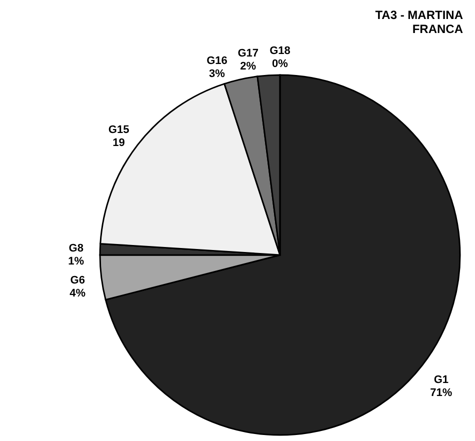 Image resolution: width=475 pixels, height=441 pixels. Describe the element at coordinates (441, 393) in the screenshot. I see `data-label: 71%` at that location.